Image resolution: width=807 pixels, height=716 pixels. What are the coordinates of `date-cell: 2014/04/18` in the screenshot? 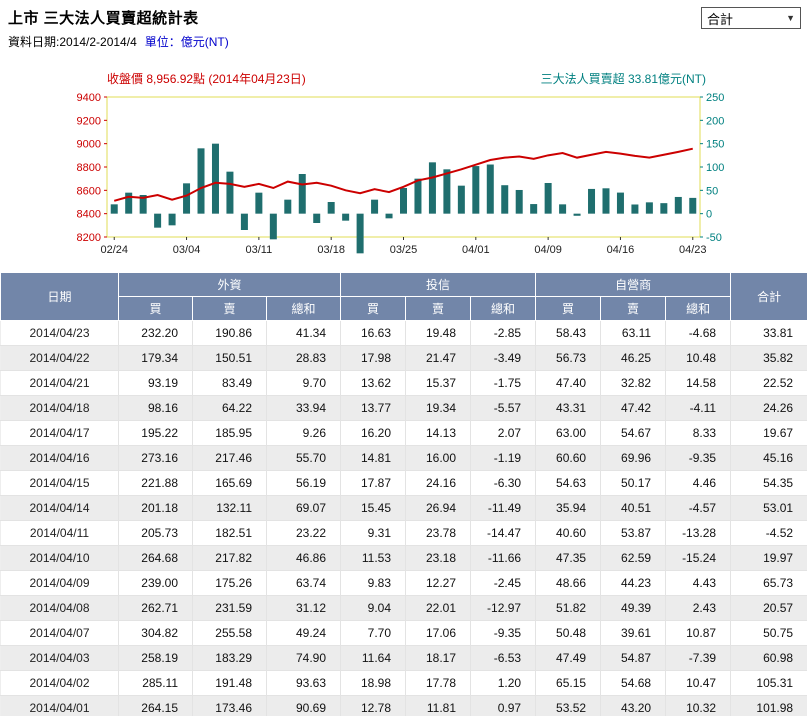 It's located at (59, 408).